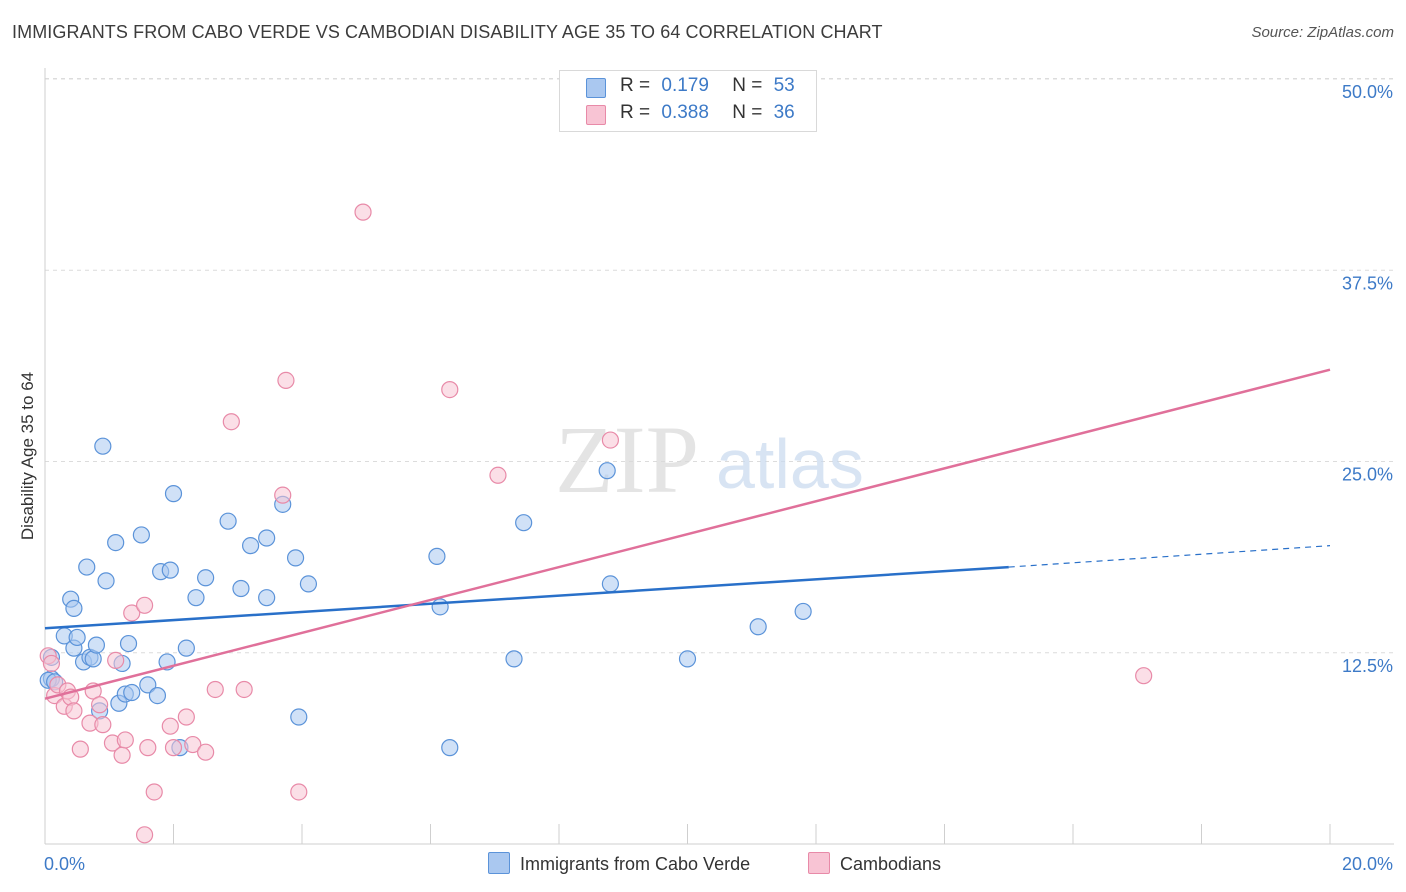 The height and width of the screenshot is (892, 1406). What do you see at coordinates (1367, 475) in the screenshot?
I see `y-tick-label: 25.0%` at bounding box center [1367, 475].